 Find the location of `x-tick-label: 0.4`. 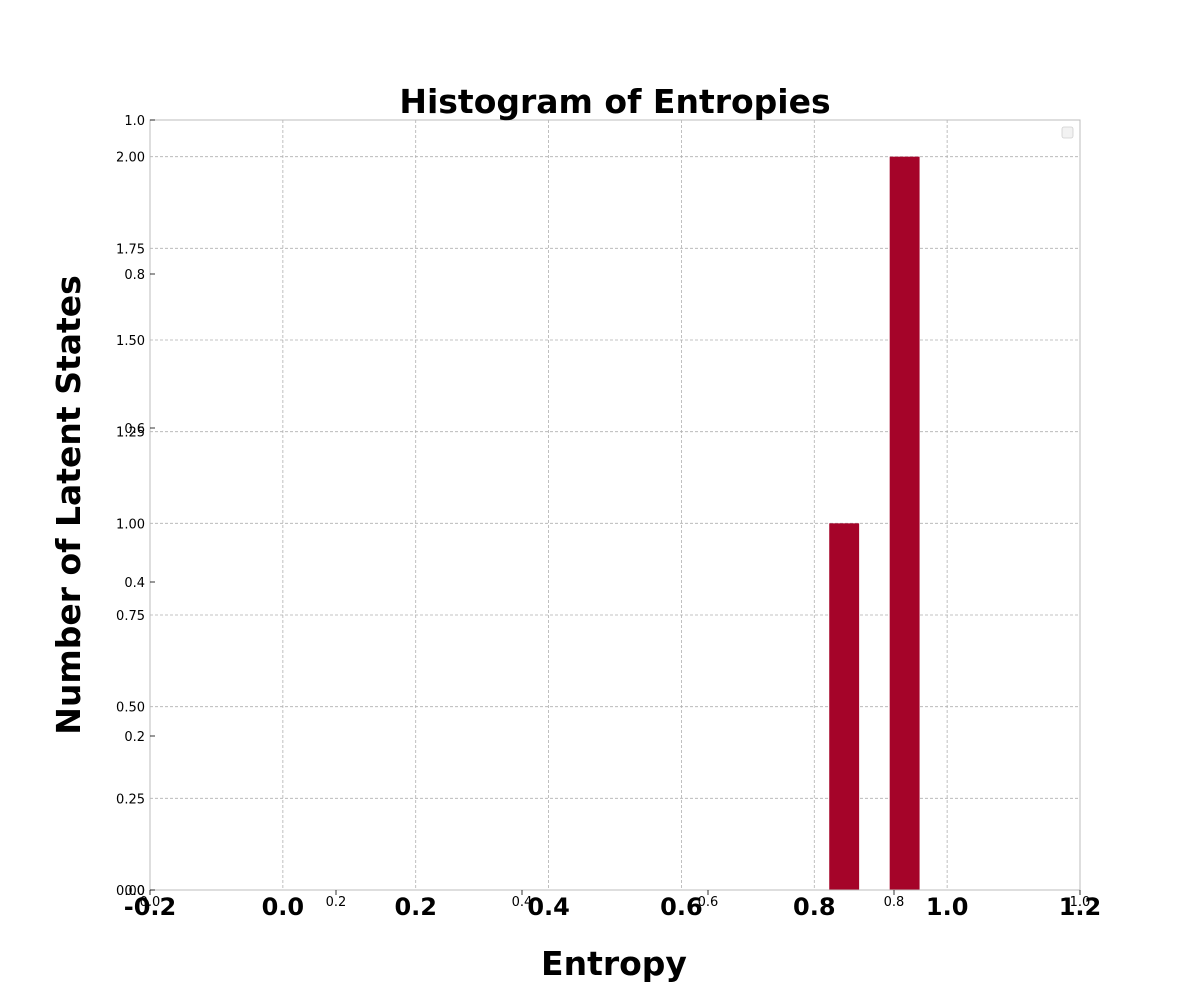

x-tick-label: 0.4 is located at coordinates (548, 907).